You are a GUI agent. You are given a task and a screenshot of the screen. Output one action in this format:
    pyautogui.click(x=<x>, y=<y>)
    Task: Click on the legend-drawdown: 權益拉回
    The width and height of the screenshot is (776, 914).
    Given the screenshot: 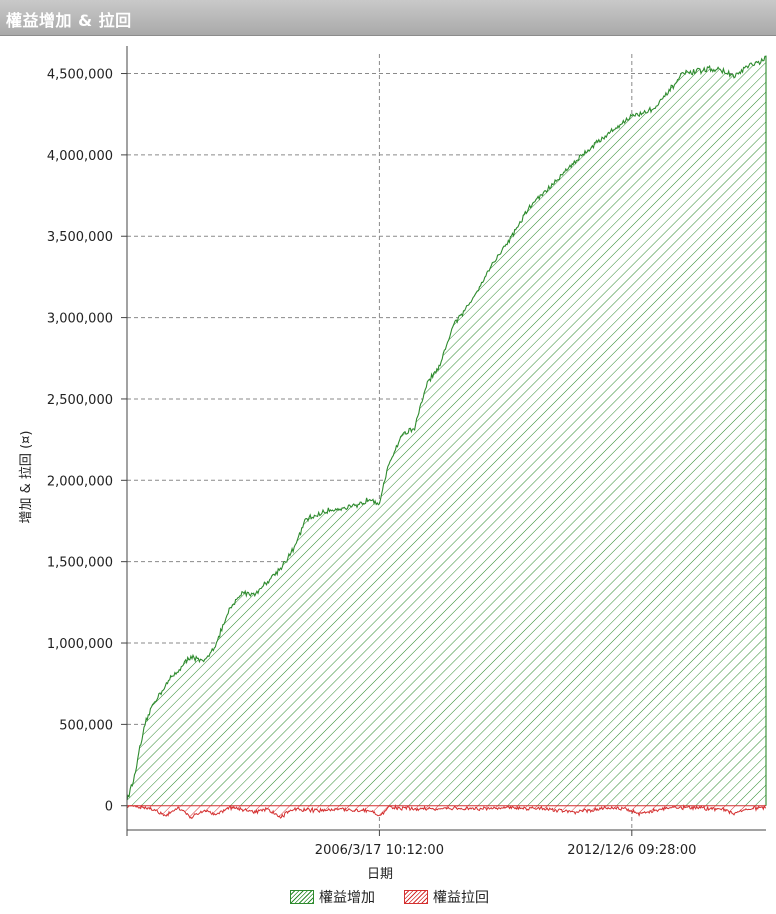 What is the action you would take?
    pyautogui.click(x=446, y=897)
    